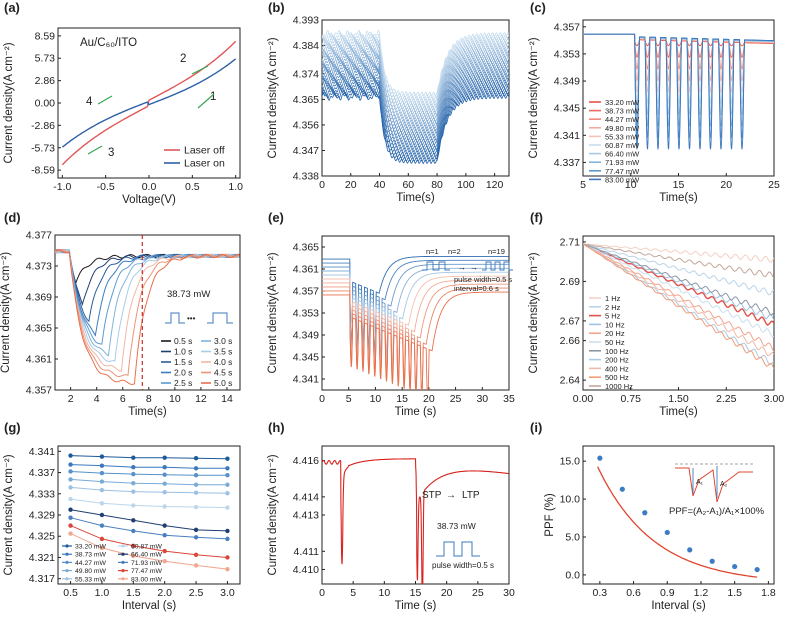  What do you see at coordinates (39, 329) in the screenshot?
I see `y-tick-label: 4.365` at bounding box center [39, 329].